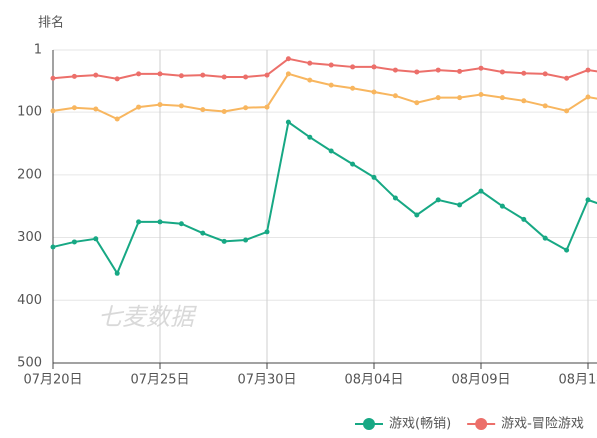 The width and height of the screenshot is (597, 438). Describe the element at coordinates (480, 380) in the screenshot. I see `x-tick-label: 08月09日` at that location.